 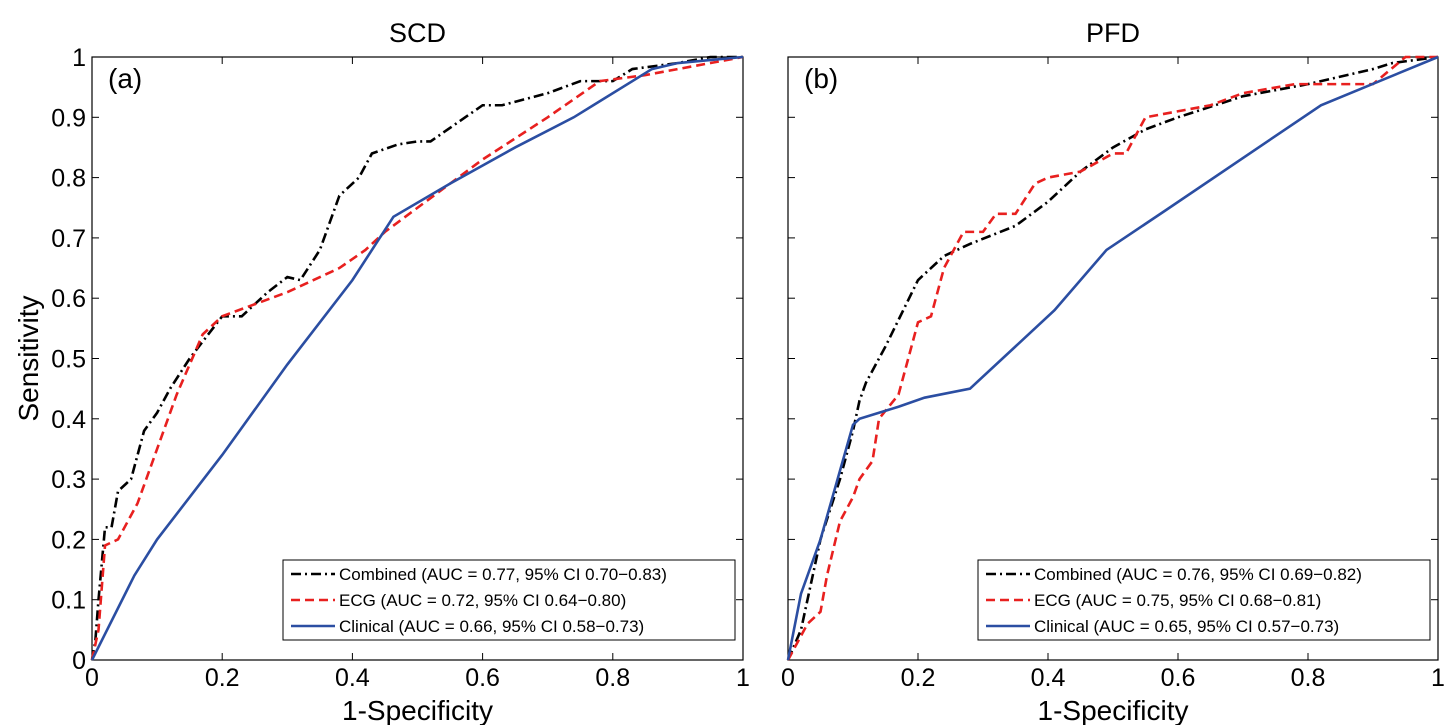 What do you see at coordinates (68, 480) in the screenshot?
I see `y-tick-label: 0.3` at bounding box center [68, 480].